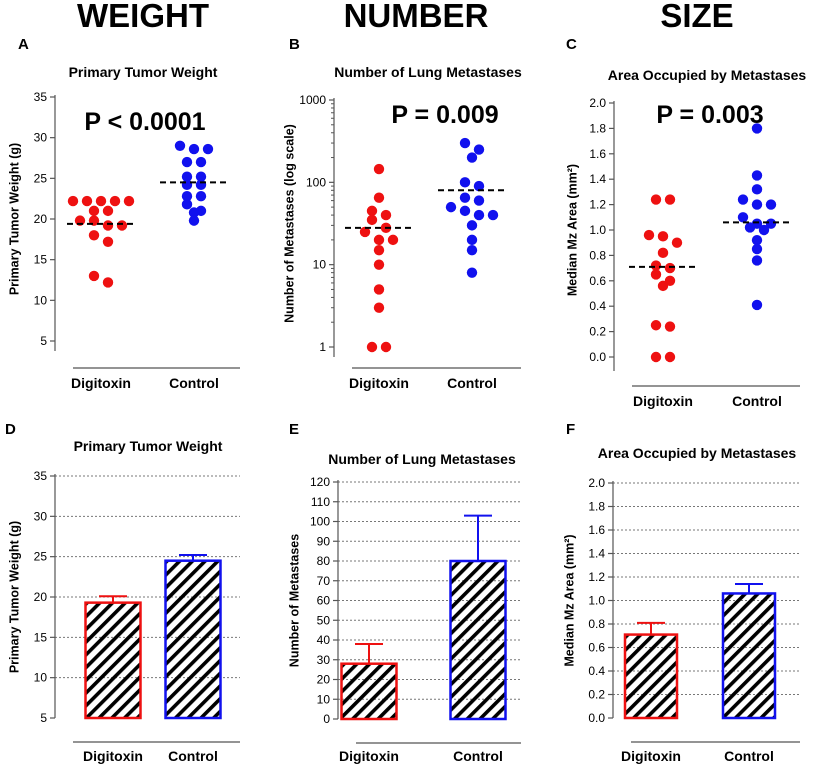  Describe the element at coordinates (571, 44) in the screenshot. I see `panel-letter: C` at that location.